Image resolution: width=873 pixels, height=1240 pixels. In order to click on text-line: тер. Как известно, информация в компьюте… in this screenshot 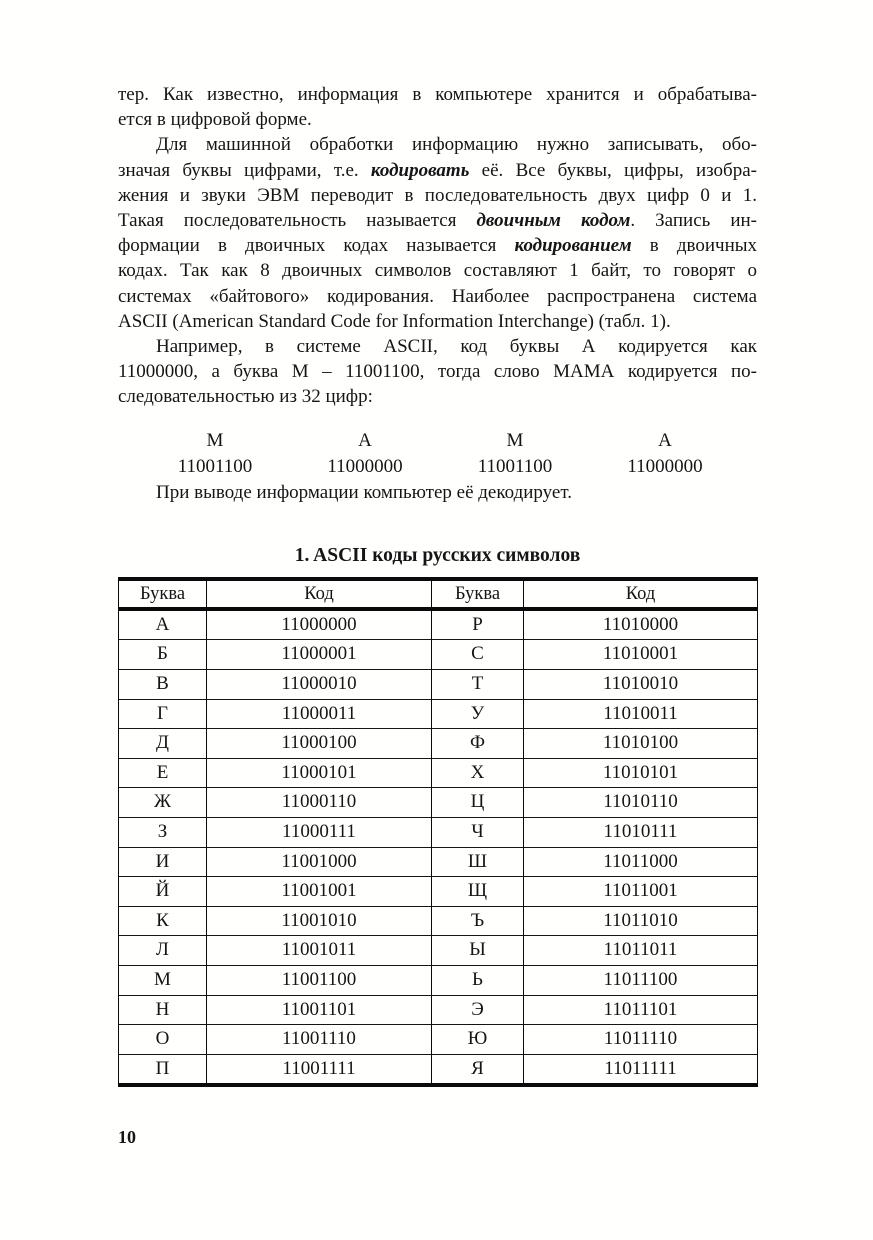, I will do `click(437, 94)`.